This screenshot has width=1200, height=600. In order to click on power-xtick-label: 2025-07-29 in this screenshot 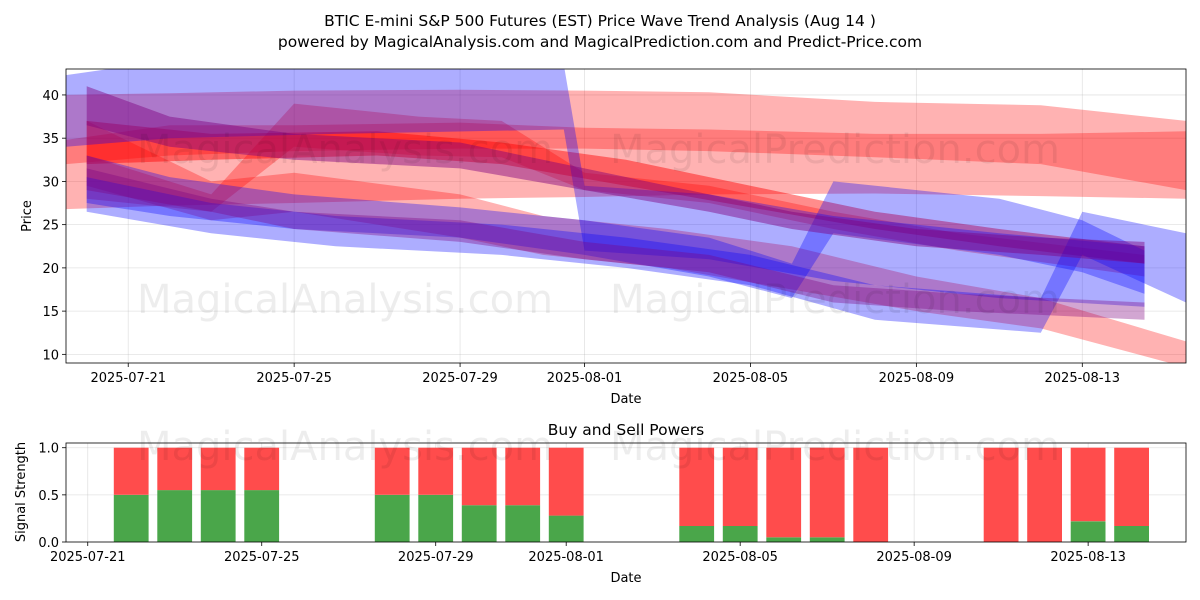, I will do `click(436, 557)`.